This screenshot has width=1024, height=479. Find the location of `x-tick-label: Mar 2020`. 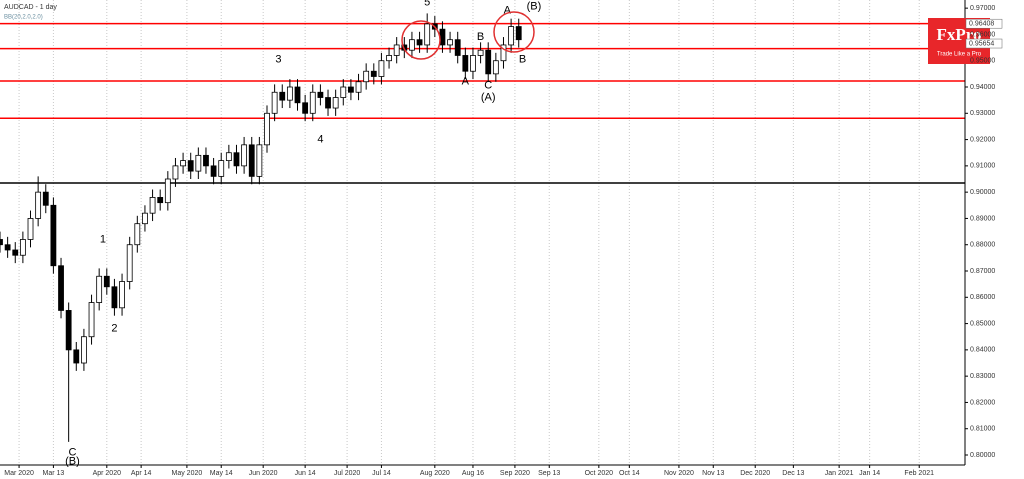

x-tick-label: Mar 2020 is located at coordinates (19, 473).